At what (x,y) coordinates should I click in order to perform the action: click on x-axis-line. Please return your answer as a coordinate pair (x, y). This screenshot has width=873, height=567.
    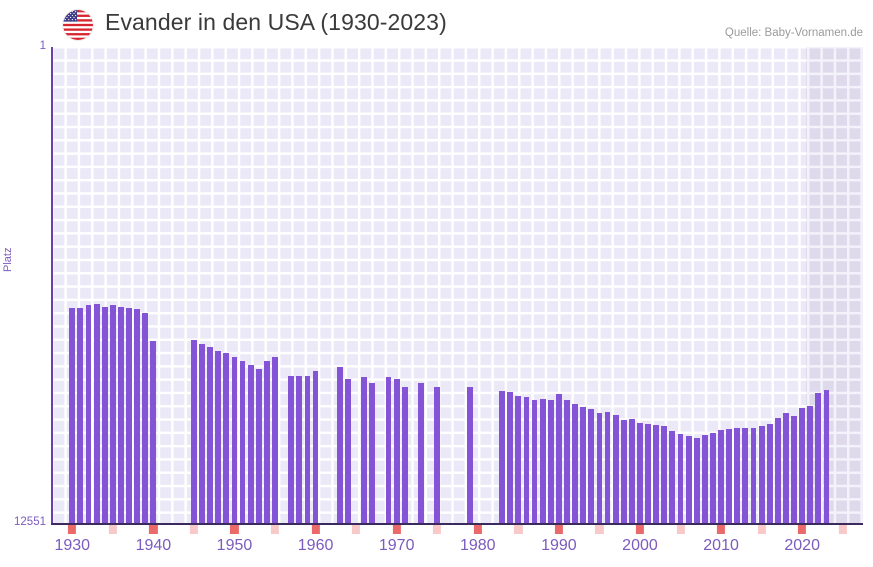
    Looking at the image, I should click on (457, 524).